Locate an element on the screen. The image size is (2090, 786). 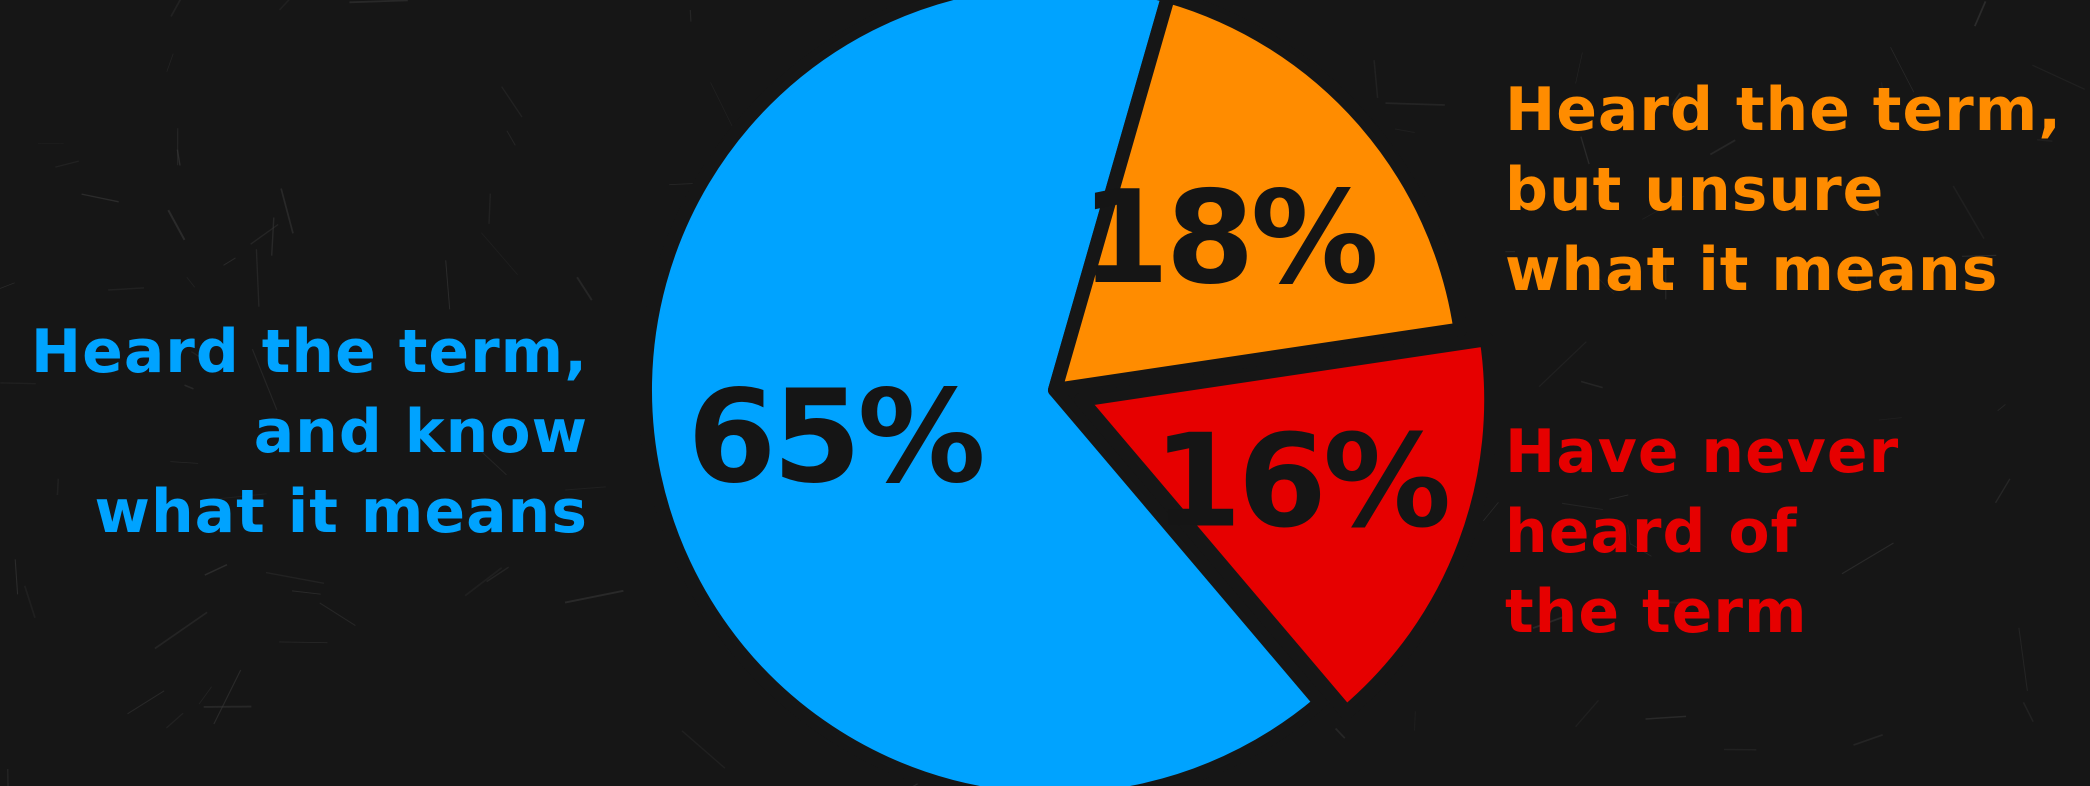
pie-value-label: 18% is located at coordinates (1228, 238).